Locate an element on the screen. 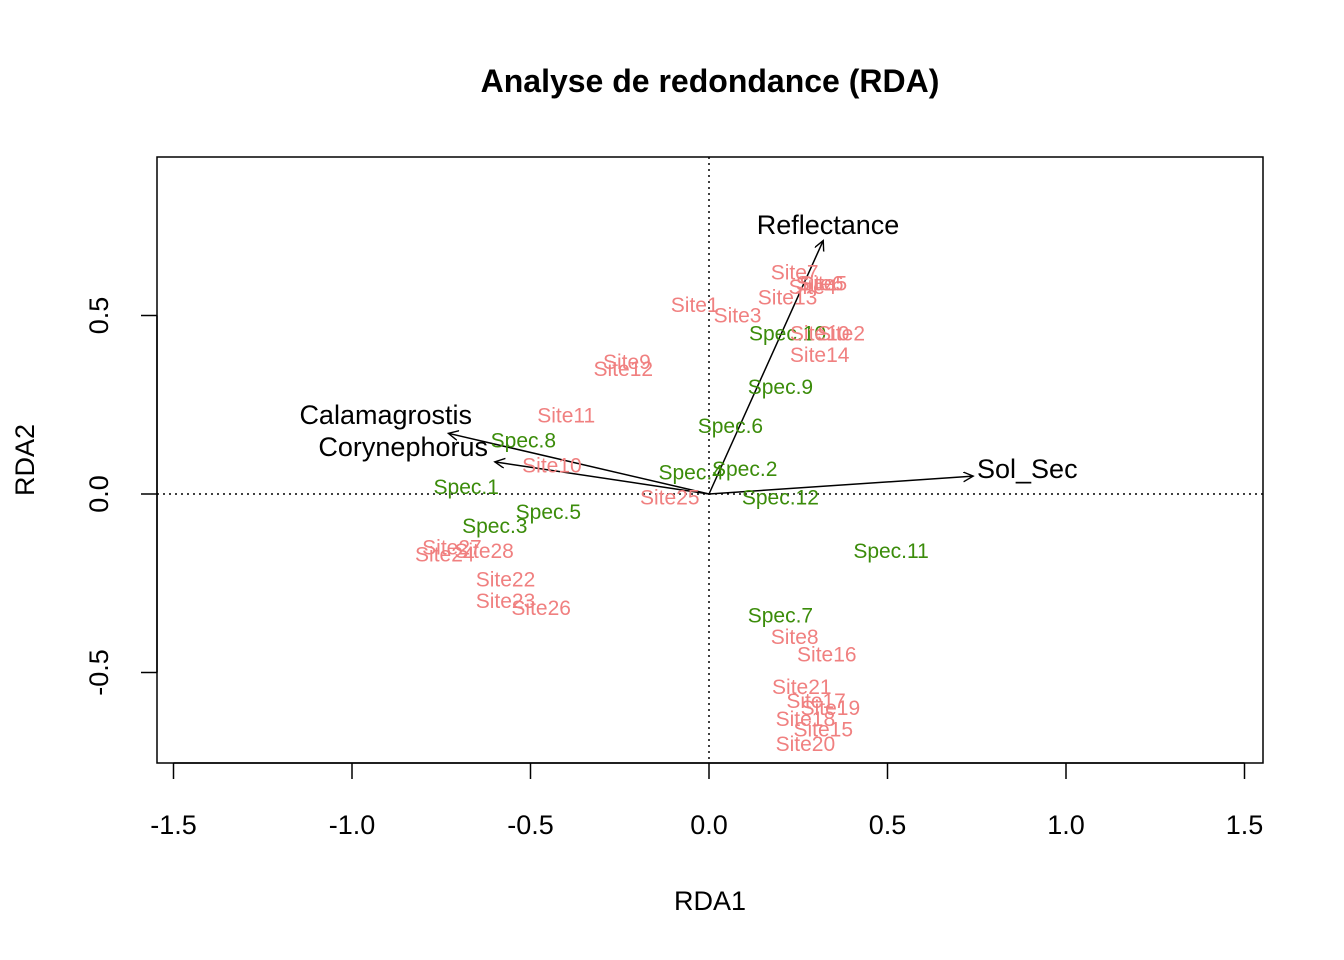  site-label: Site26 is located at coordinates (541, 608).